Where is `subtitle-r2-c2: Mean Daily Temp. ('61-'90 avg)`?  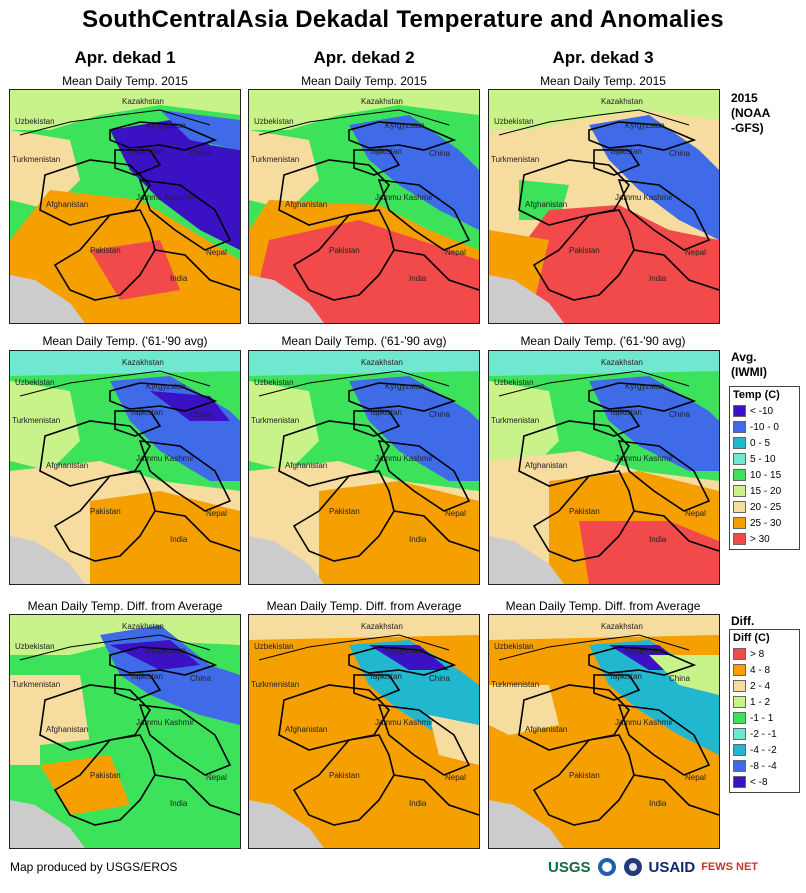
subtitle-r2-c2: Mean Daily Temp. ('61-'90 avg) is located at coordinates (364, 341).